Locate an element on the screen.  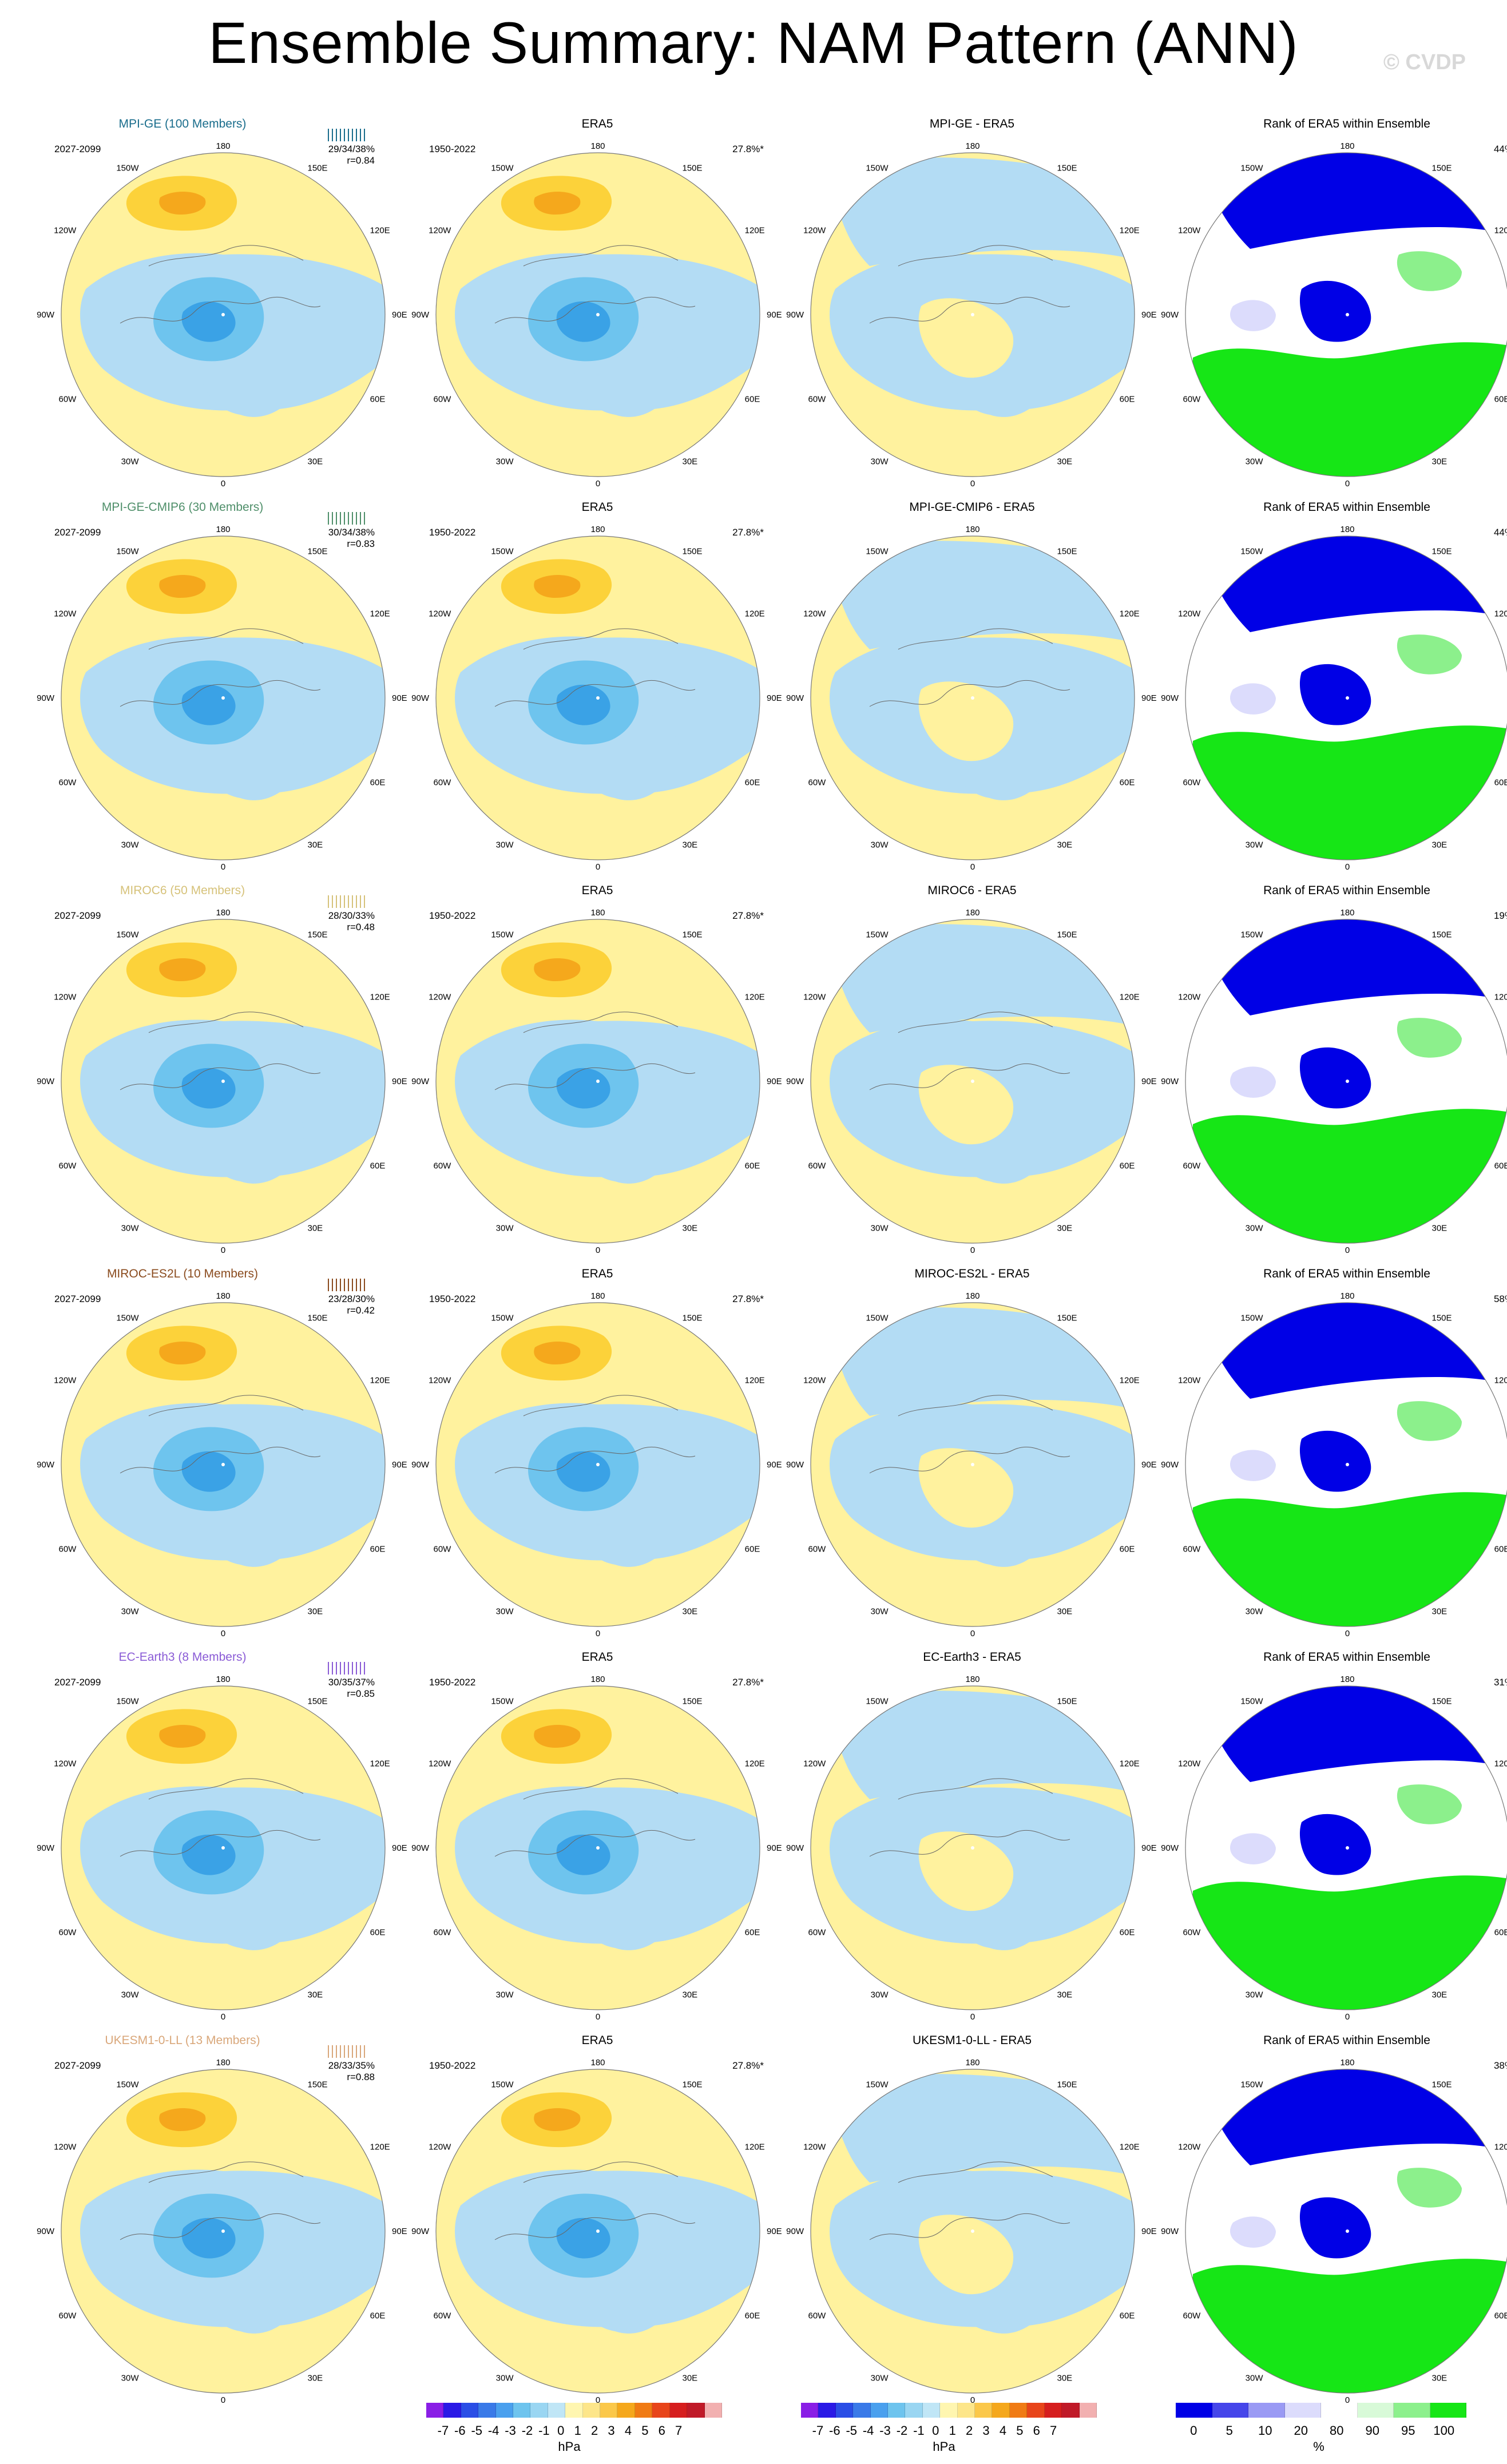
pacific-high-center is located at coordinates (557, 969).